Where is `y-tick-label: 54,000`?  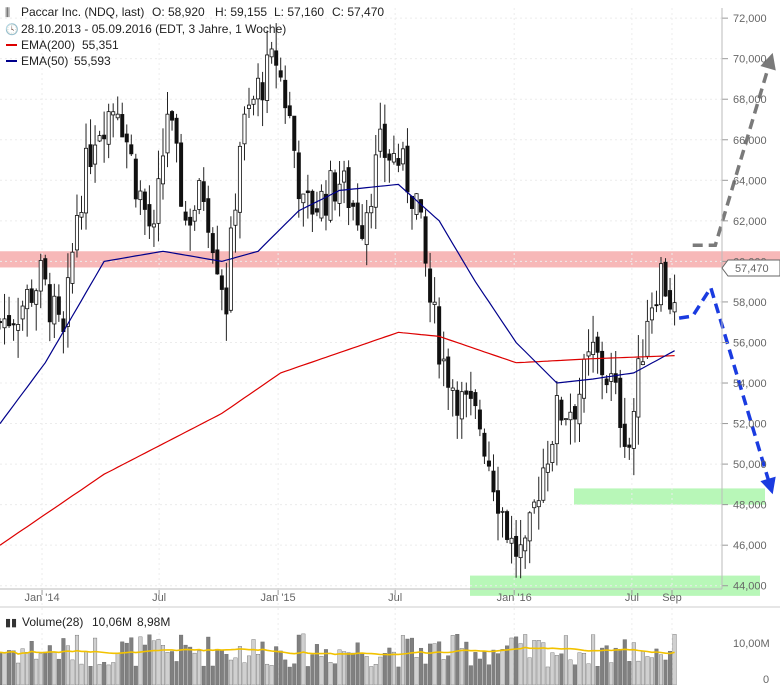 y-tick-label: 54,000 is located at coordinates (750, 384).